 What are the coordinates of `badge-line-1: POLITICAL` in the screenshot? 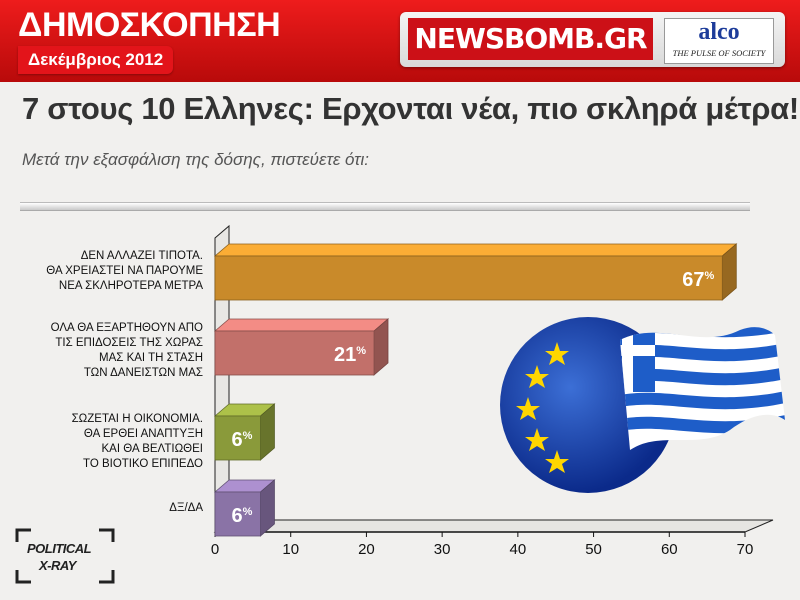 It's located at (59, 548).